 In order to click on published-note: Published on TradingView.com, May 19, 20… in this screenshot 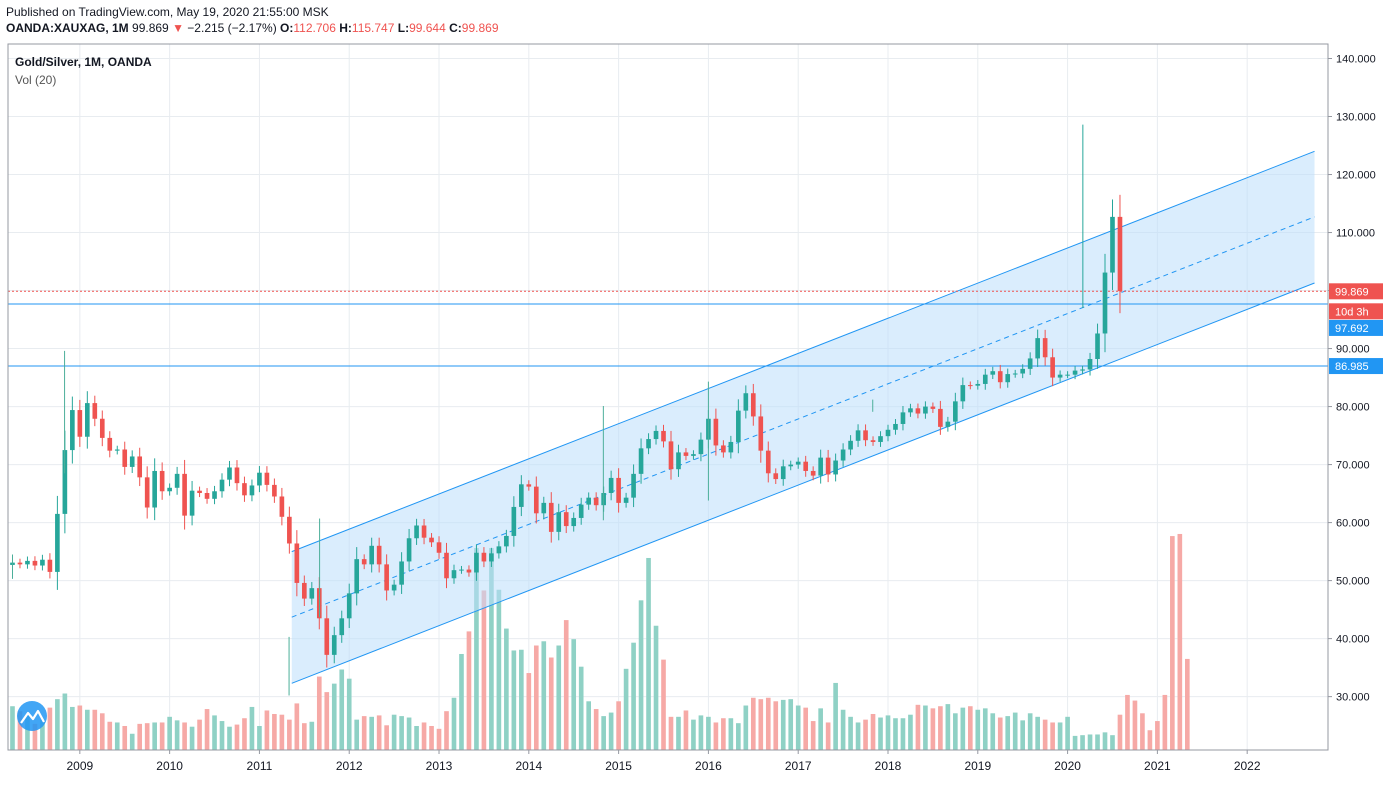, I will do `click(167, 12)`.